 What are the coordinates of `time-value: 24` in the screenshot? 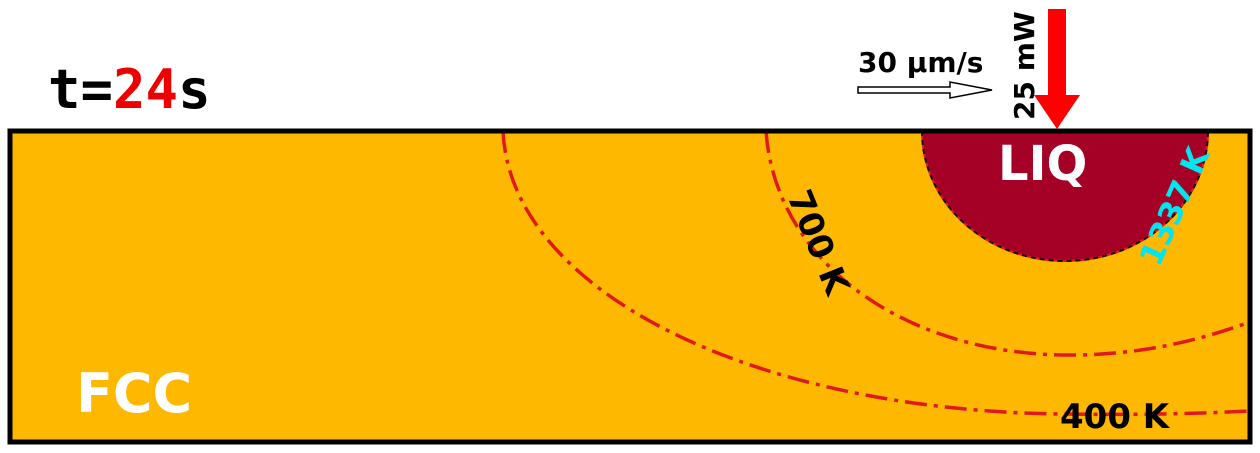 It's located at (145, 89).